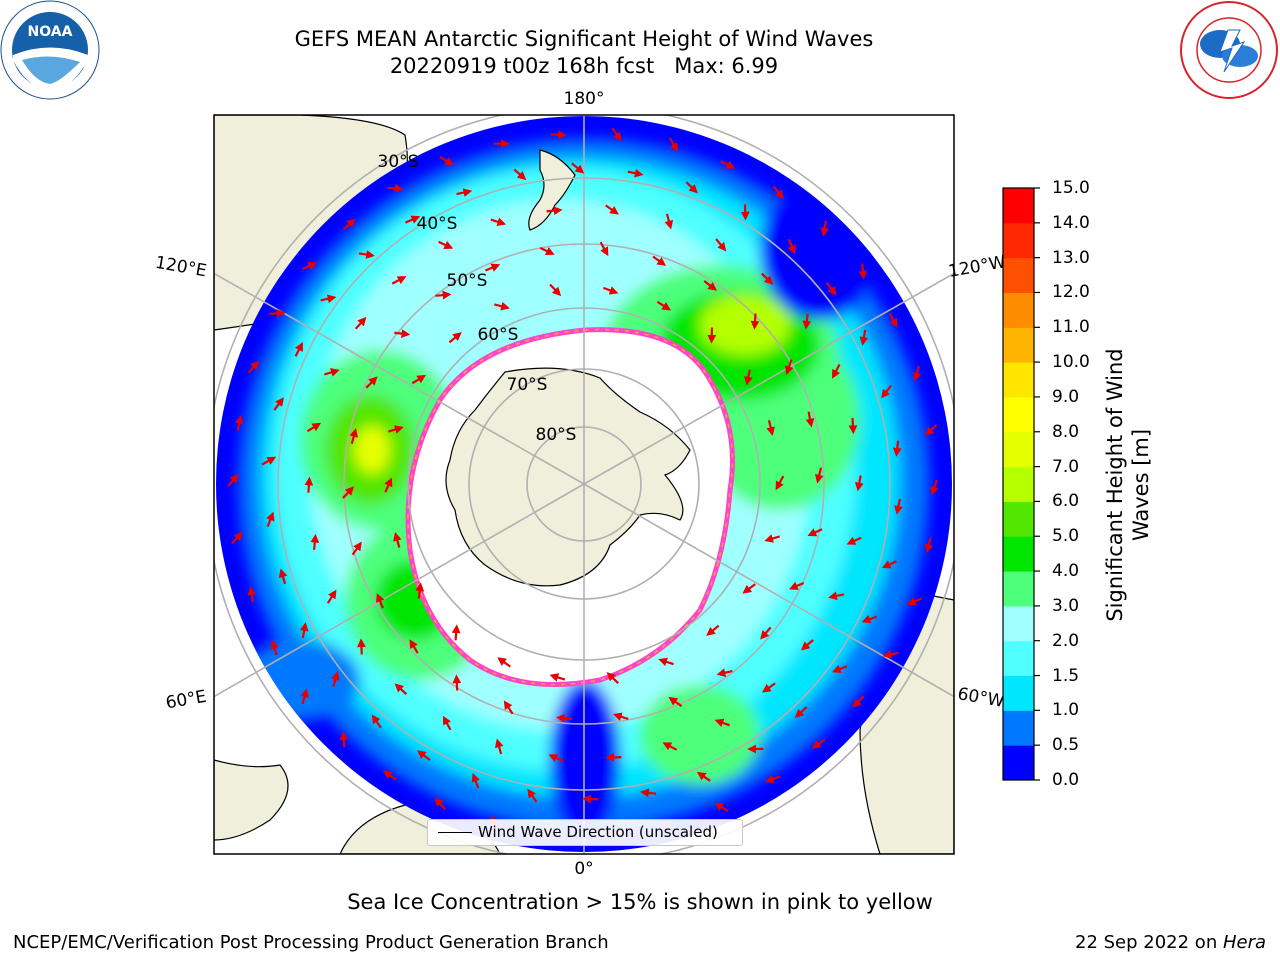 This screenshot has height=960, width=1280. What do you see at coordinates (1244, 942) in the screenshot?
I see `machine-name: Hera` at bounding box center [1244, 942].